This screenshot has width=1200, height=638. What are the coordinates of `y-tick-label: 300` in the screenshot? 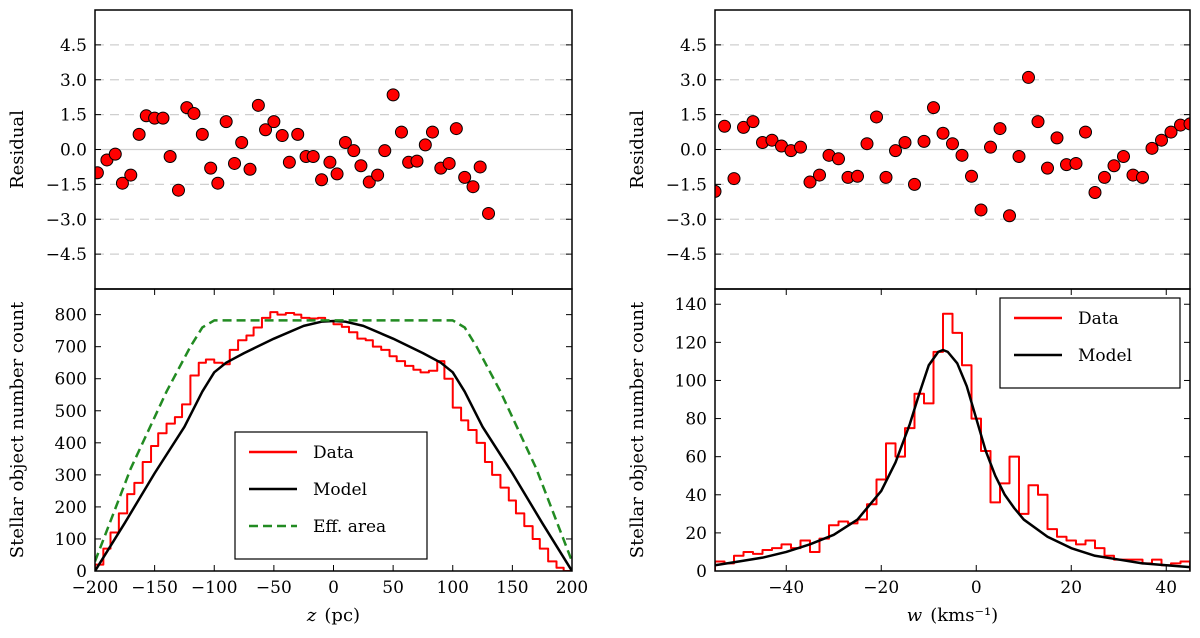 It's located at (71, 476).